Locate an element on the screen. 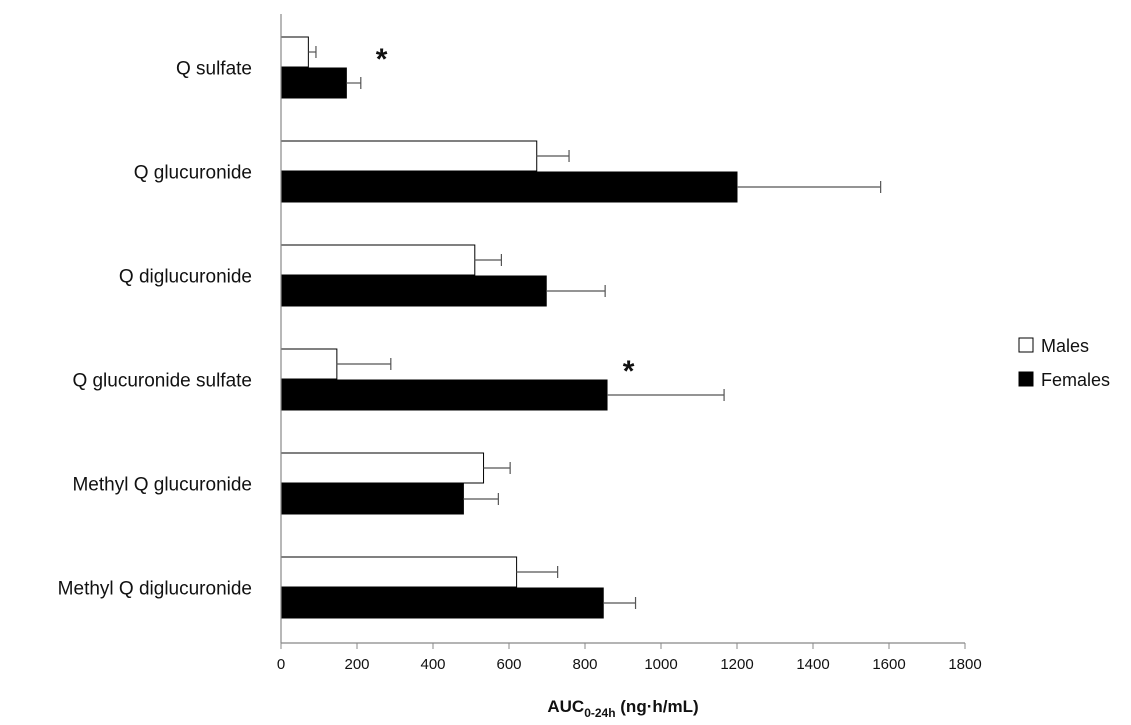 Image resolution: width=1131 pixels, height=725 pixels. x-tick-label-800: 800 is located at coordinates (584, 664).